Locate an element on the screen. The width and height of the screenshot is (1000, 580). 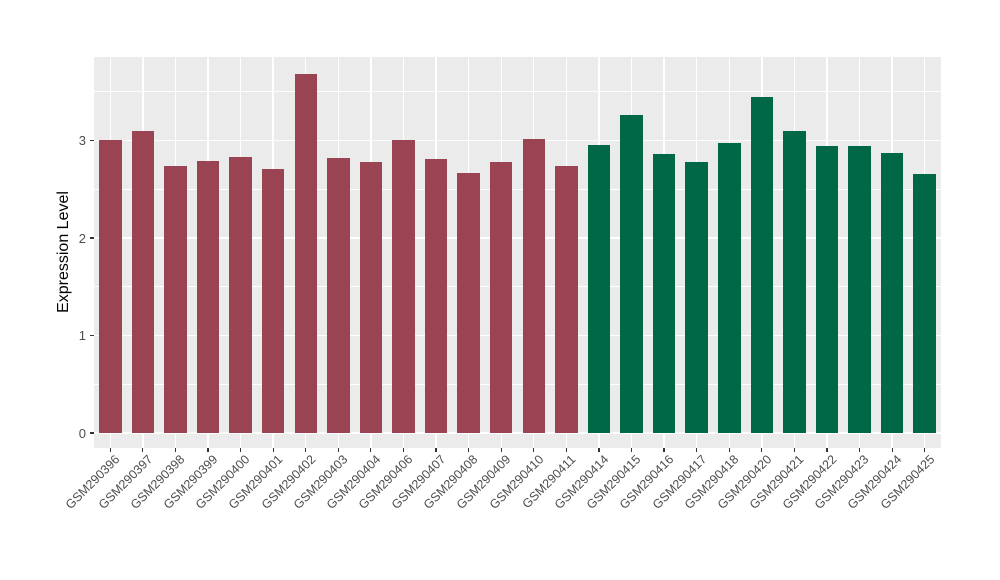
bar-GSM290420 is located at coordinates (762, 264).